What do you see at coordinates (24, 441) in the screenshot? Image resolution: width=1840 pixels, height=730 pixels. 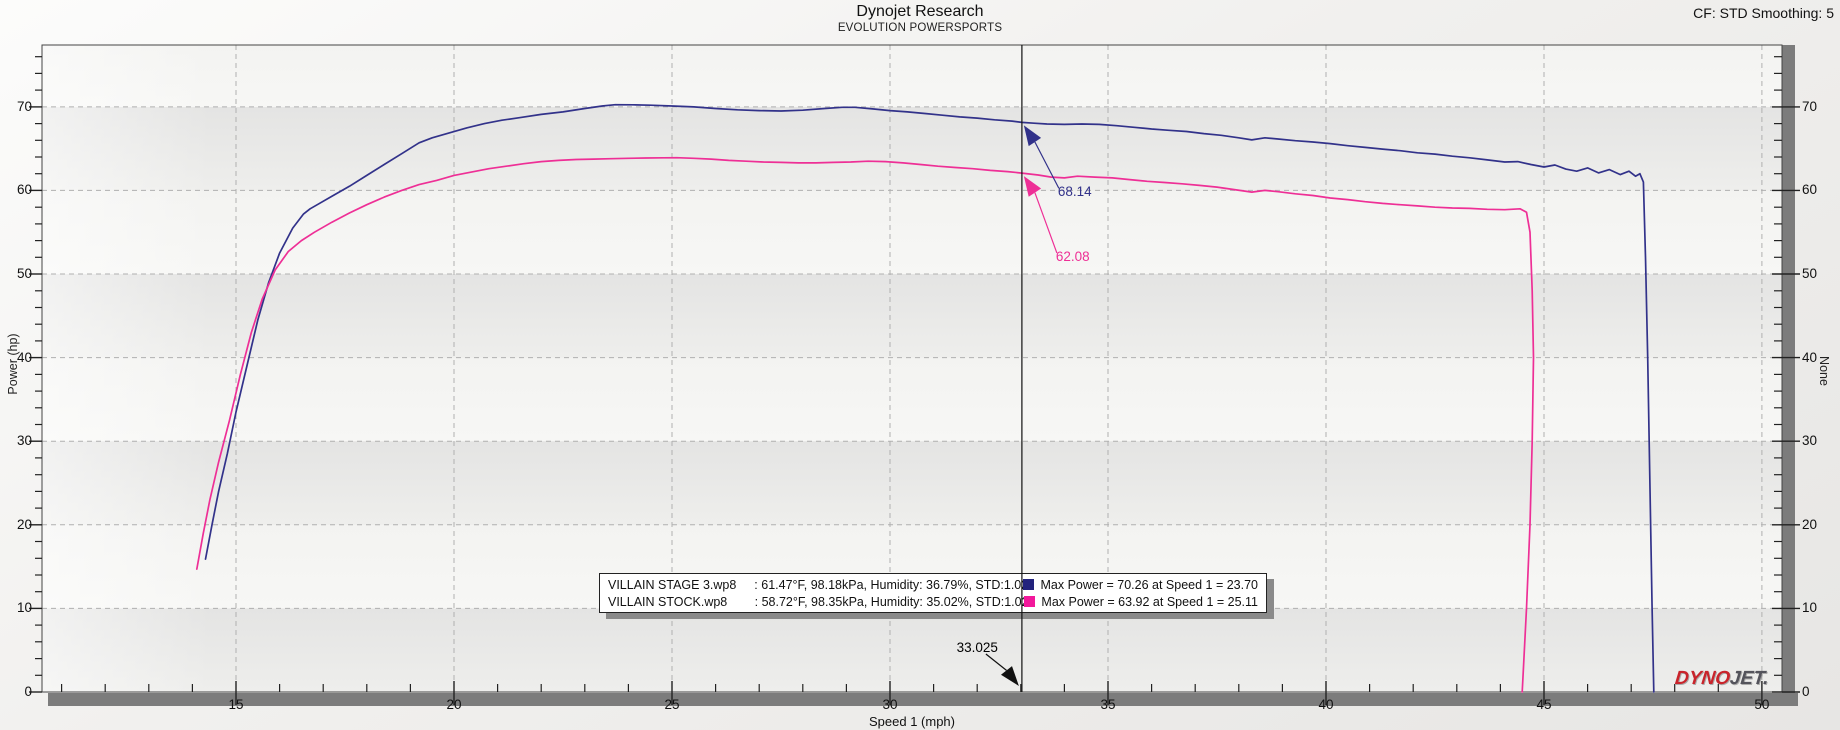 I see `y-tick-label-left: 30` at bounding box center [24, 441].